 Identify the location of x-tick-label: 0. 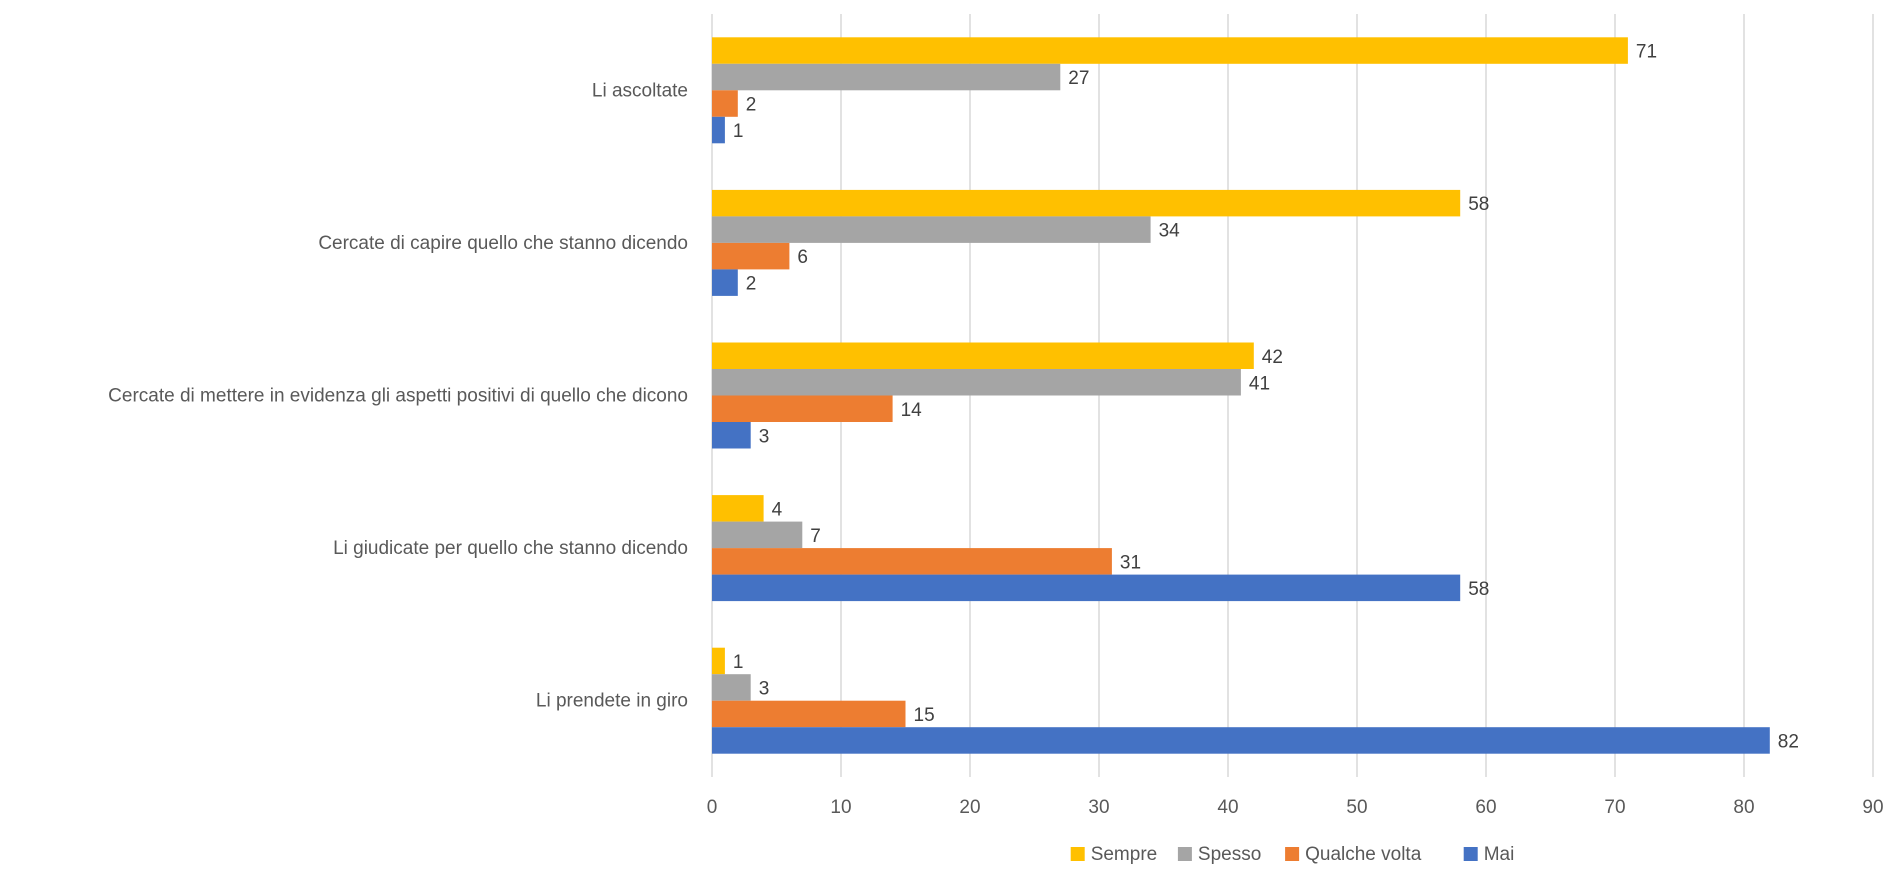
(712, 807).